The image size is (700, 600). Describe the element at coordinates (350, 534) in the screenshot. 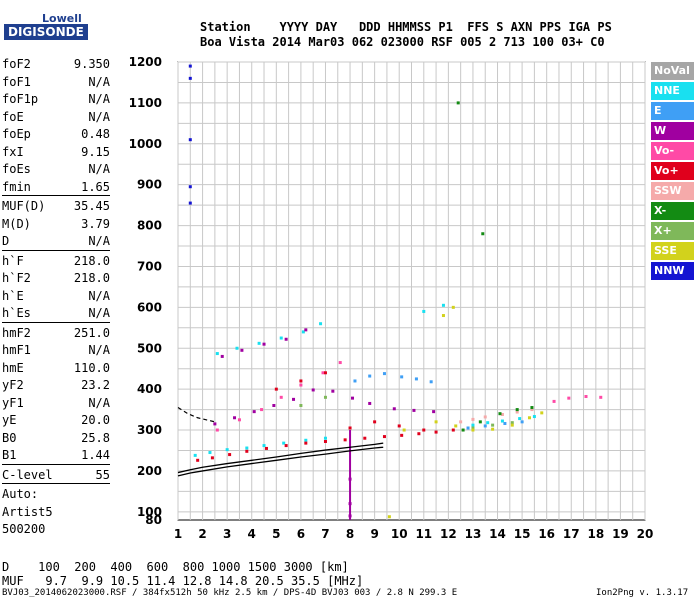

I see `x-tick-label: 8` at that location.